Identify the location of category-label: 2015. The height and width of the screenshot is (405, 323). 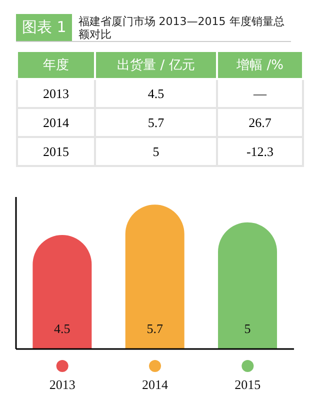
(56, 151).